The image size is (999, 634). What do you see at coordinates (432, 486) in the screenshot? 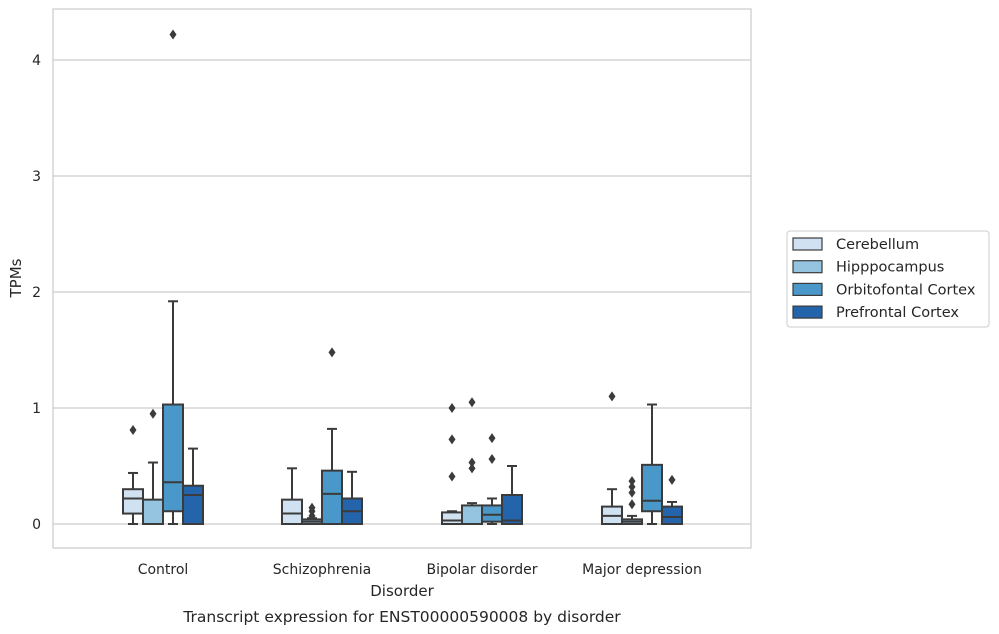
I see `series-prefrontal-cortex` at bounding box center [432, 486].